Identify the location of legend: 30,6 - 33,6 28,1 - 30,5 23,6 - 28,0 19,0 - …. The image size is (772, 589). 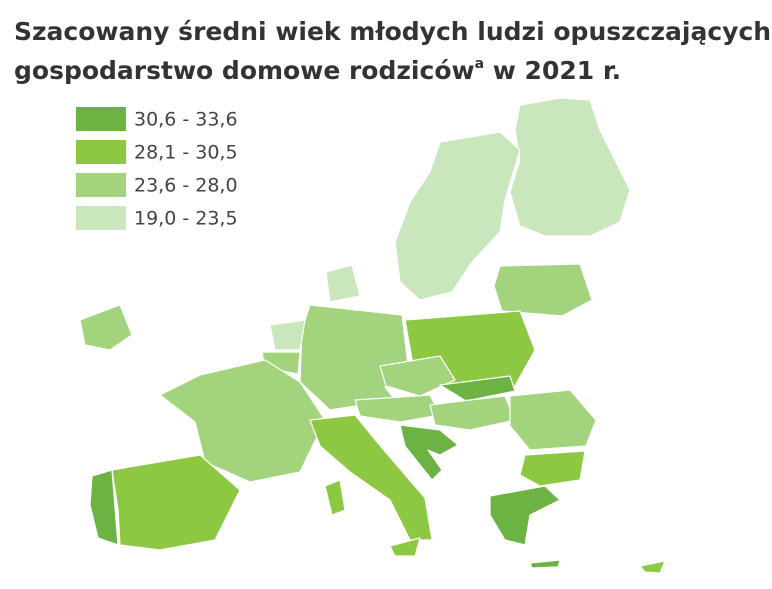
(157, 168).